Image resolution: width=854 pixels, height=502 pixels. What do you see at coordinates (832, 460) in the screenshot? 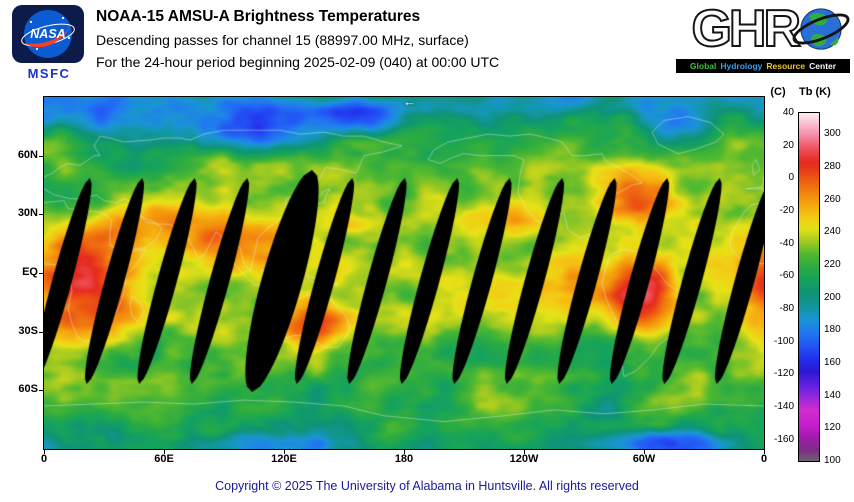
I see `colorbar-kelvin-tick: 100` at bounding box center [832, 460].